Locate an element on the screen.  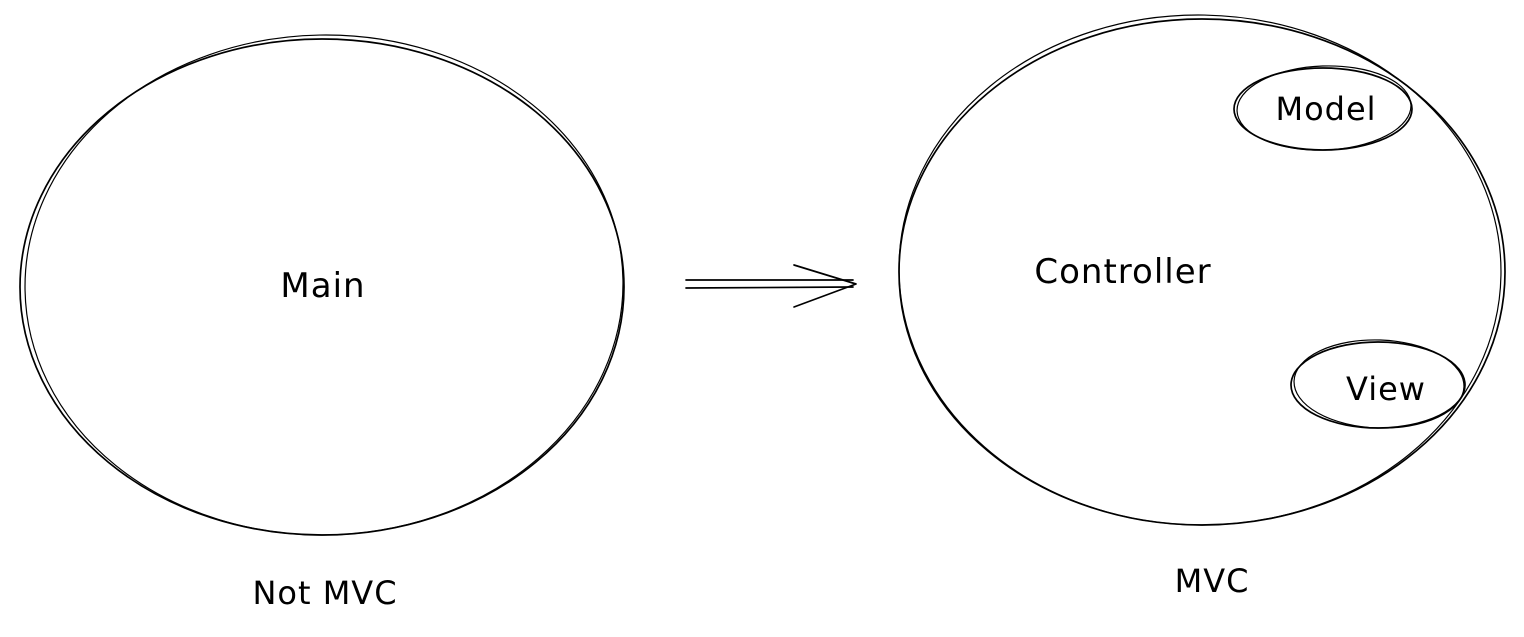
not-mvc-caption: Not MVC is located at coordinates (324, 593).